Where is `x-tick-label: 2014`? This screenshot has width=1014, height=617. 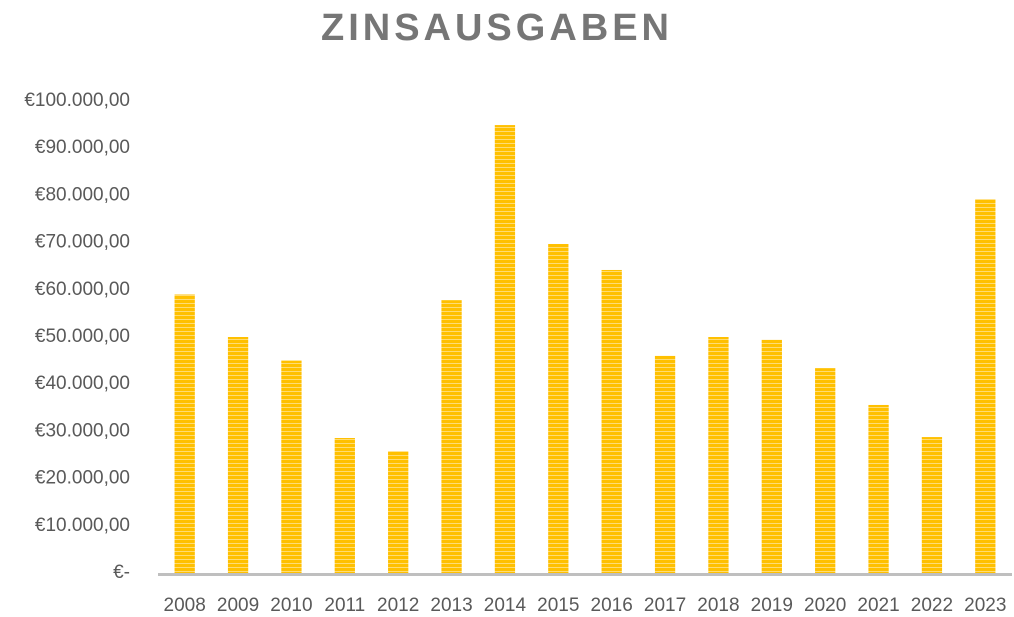
x-tick-label: 2014 is located at coordinates (505, 605).